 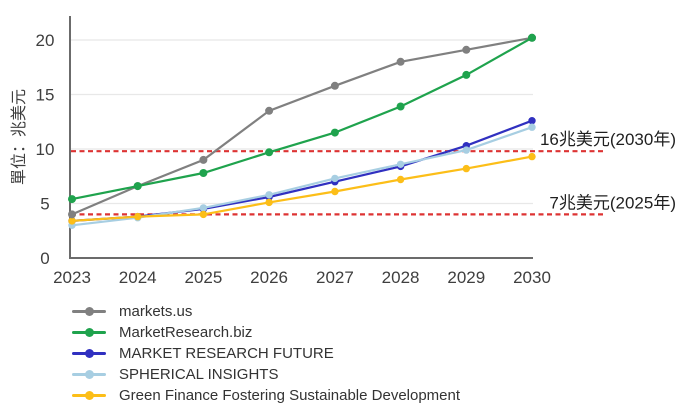 What do you see at coordinates (44, 204) in the screenshot?
I see `y-tick-label: 5` at bounding box center [44, 204].